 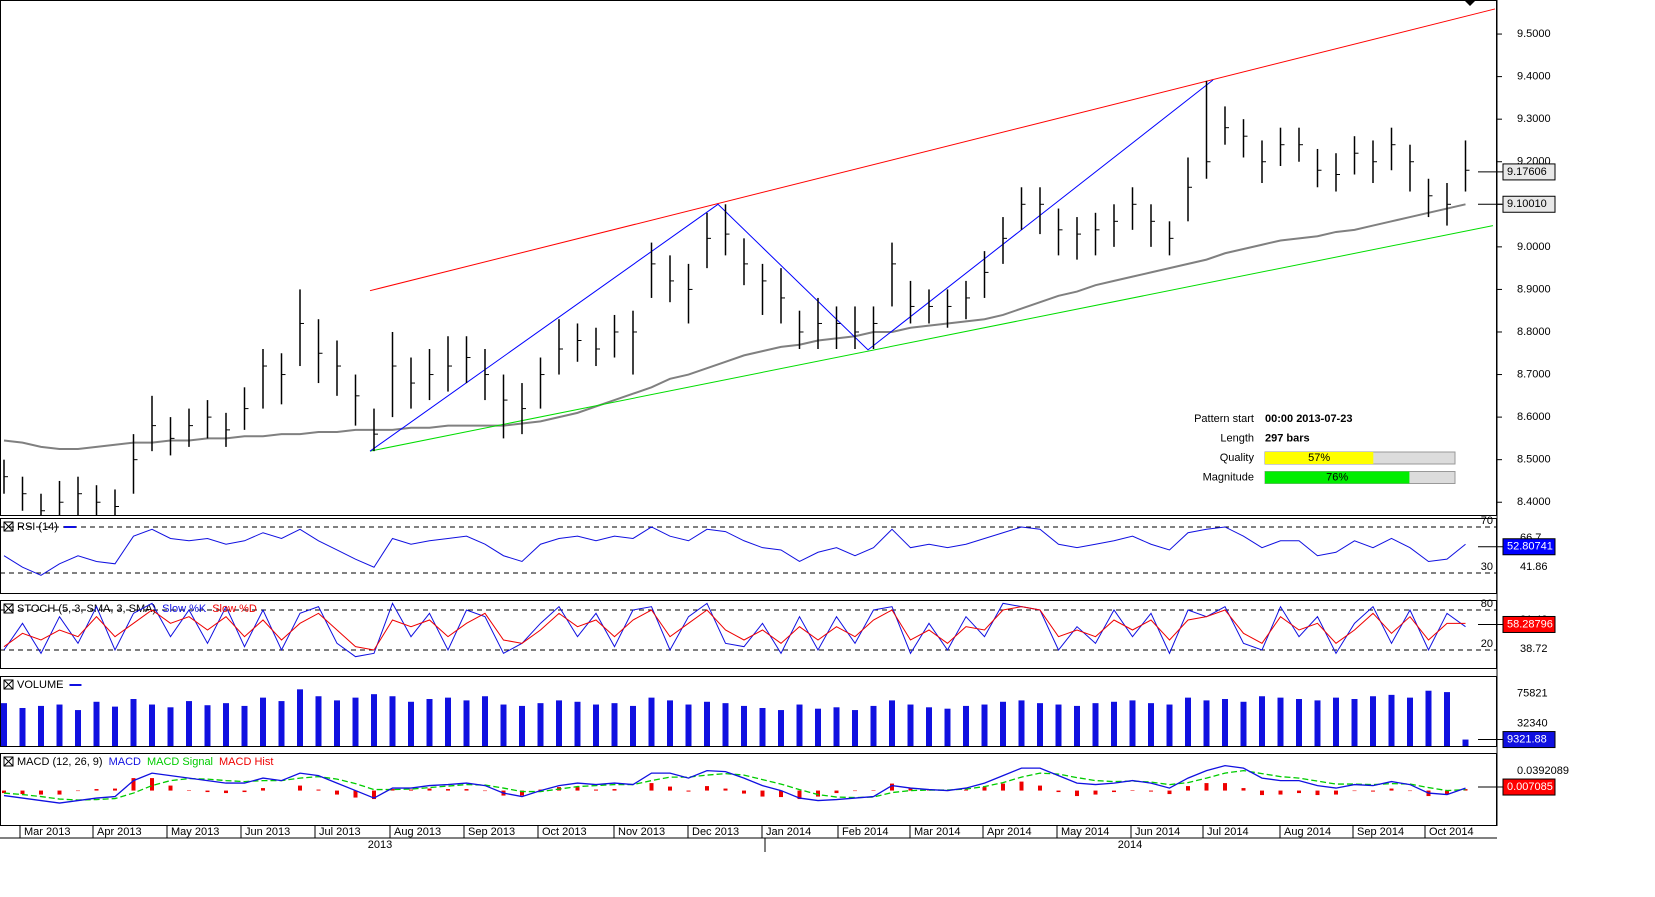 What do you see at coordinates (1228, 832) in the screenshot?
I see `month-label: Jul 2014` at bounding box center [1228, 832].